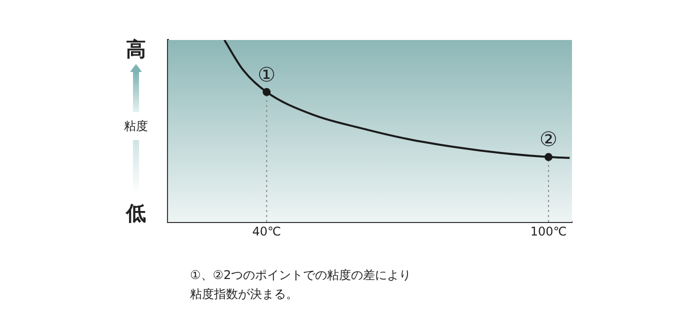 The image size is (700, 333). Describe the element at coordinates (267, 74) in the screenshot. I see `annotation: ①` at that location.